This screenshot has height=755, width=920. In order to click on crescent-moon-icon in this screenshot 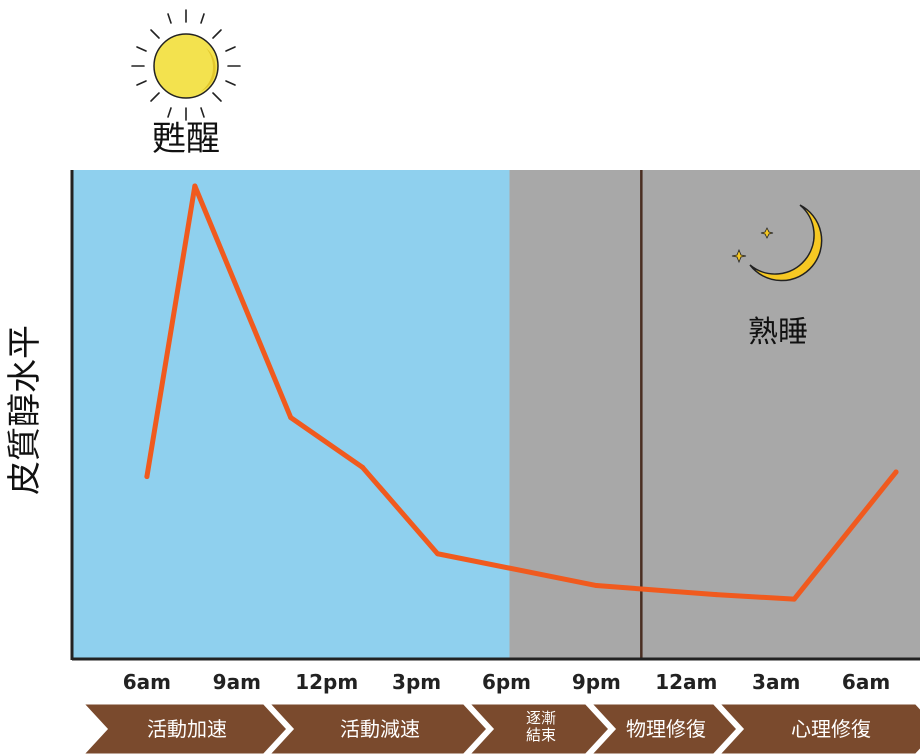, I will do `click(777, 243)`.